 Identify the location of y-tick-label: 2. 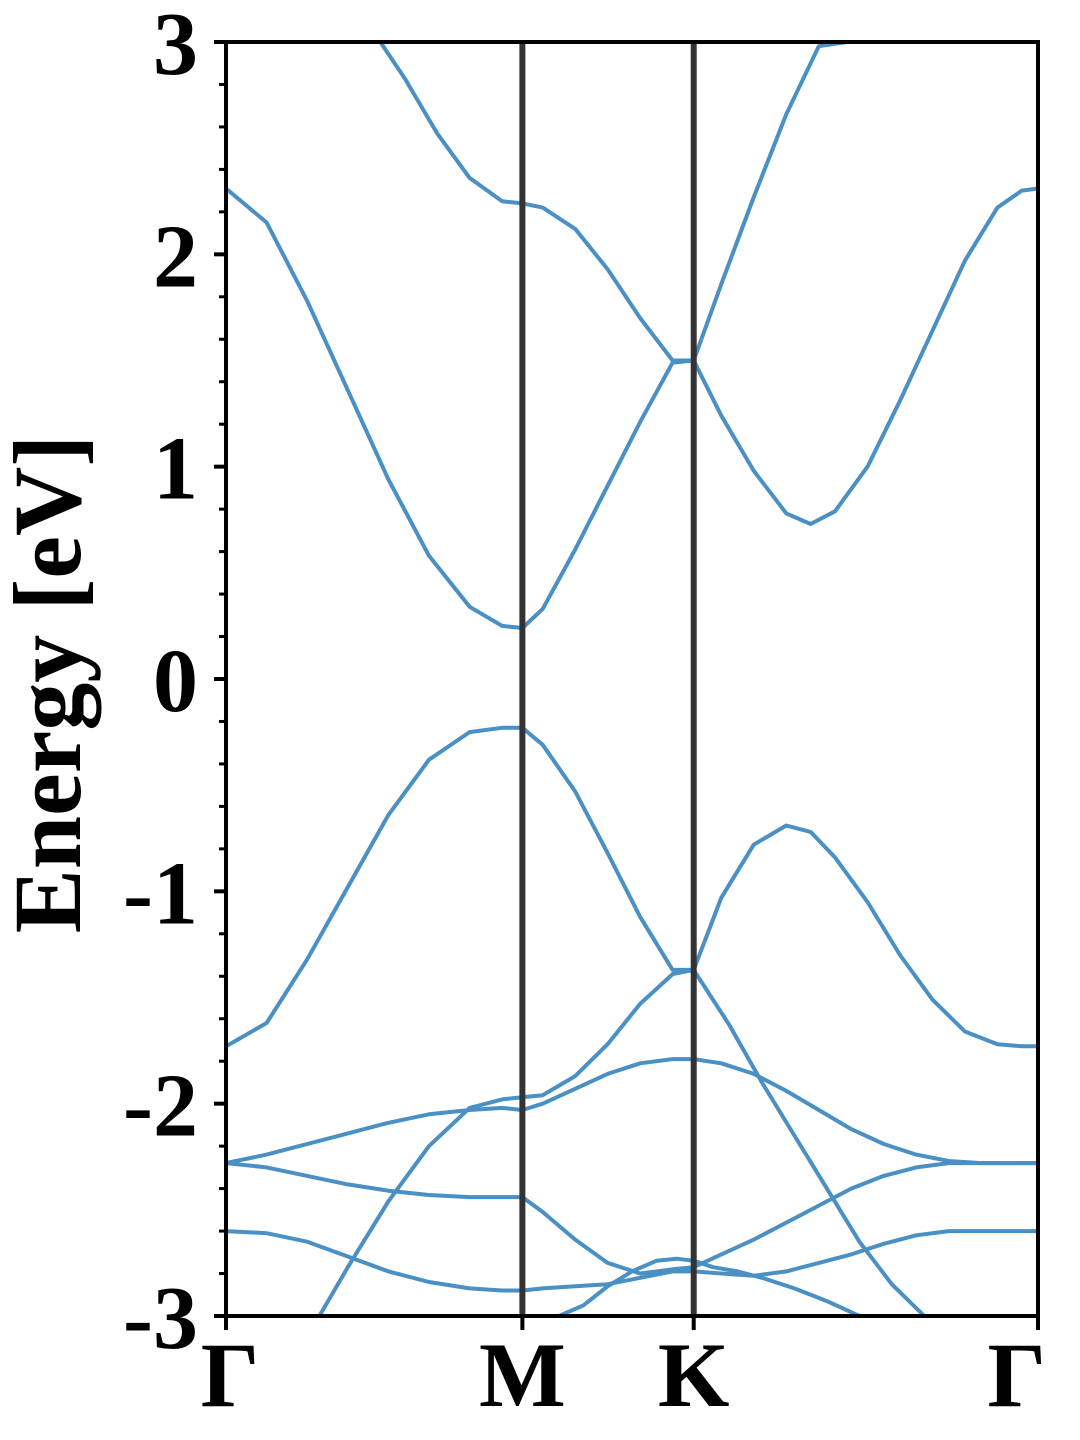
(175, 256).